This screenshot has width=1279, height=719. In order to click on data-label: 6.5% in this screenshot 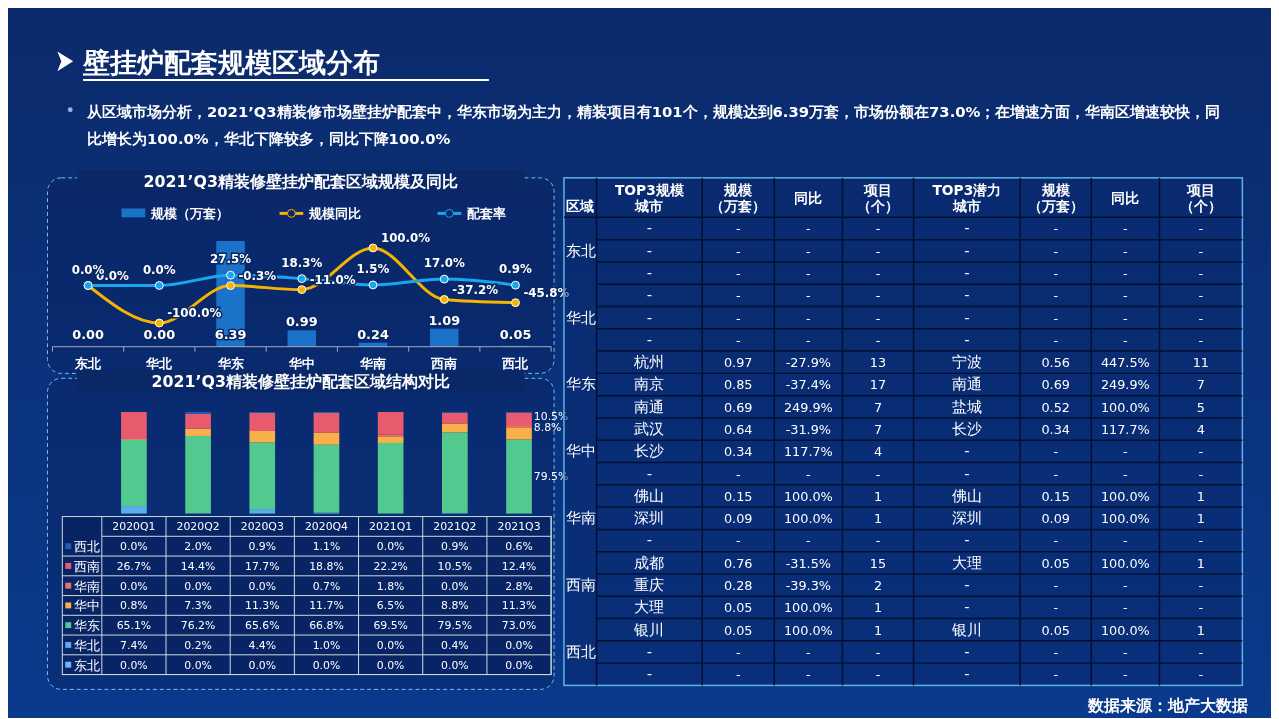, I will do `click(390, 606)`.